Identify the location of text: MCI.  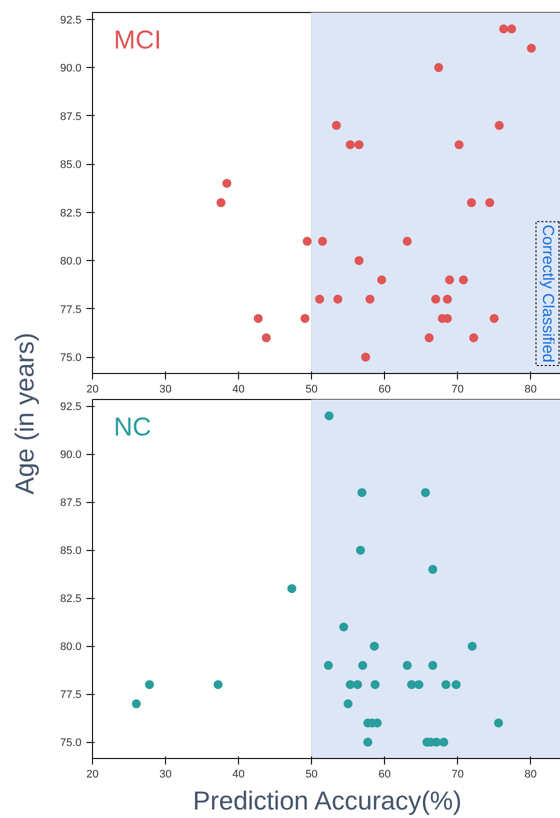
(138, 39).